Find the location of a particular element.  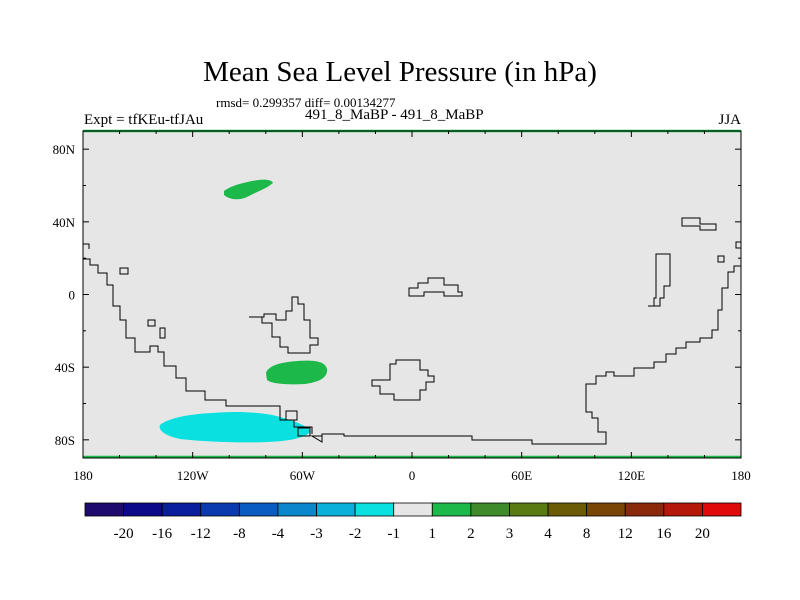

colorbar-label: 4 is located at coordinates (548, 534).